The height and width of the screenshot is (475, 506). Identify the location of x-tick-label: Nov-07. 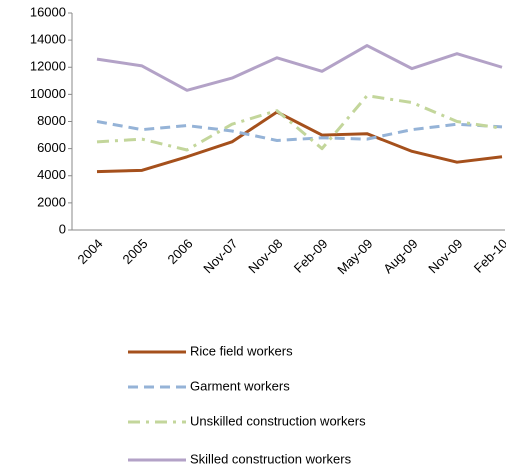
(220, 256).